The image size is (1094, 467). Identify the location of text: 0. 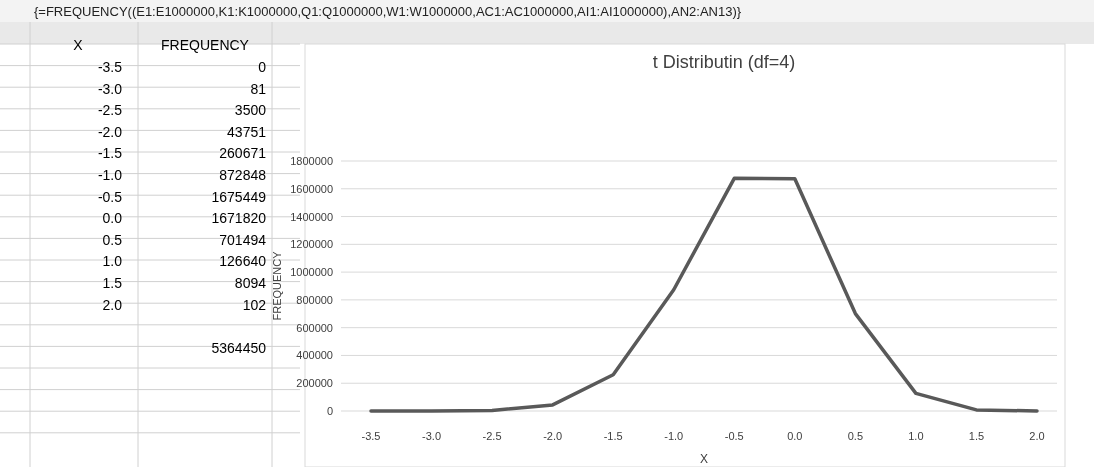
(262, 67).